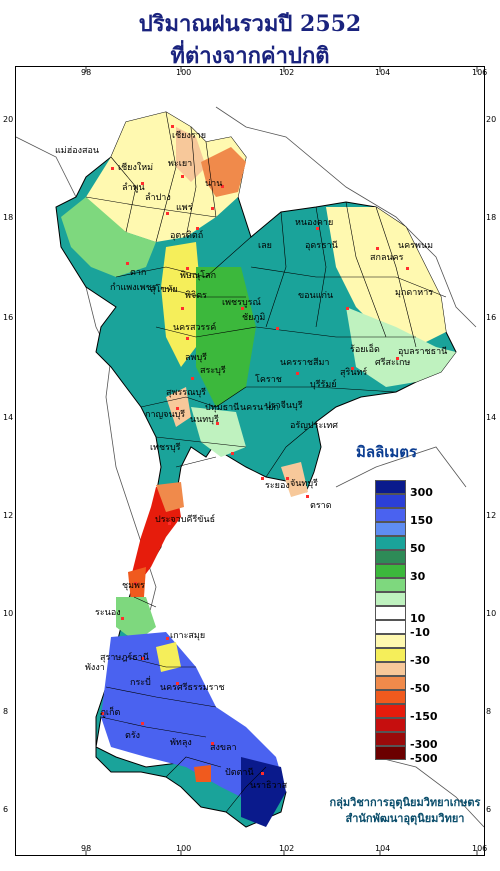  Describe the element at coordinates (418, 618) in the screenshot. I see `legend-label: 10` at that location.